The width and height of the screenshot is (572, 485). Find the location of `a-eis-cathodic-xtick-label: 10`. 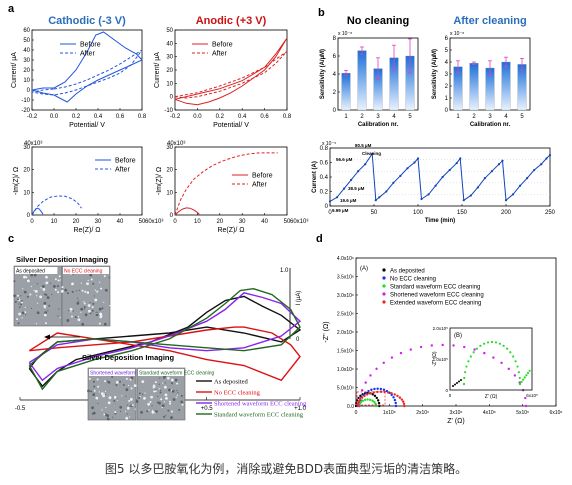

a-eis-cathodic-xtick-label: 10 is located at coordinates (54, 222).